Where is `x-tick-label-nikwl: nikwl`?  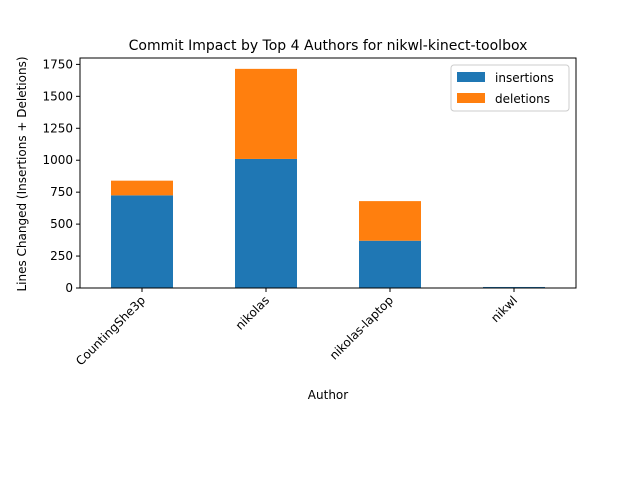
x-tick-label-nikwl: nikwl is located at coordinates (504, 309).